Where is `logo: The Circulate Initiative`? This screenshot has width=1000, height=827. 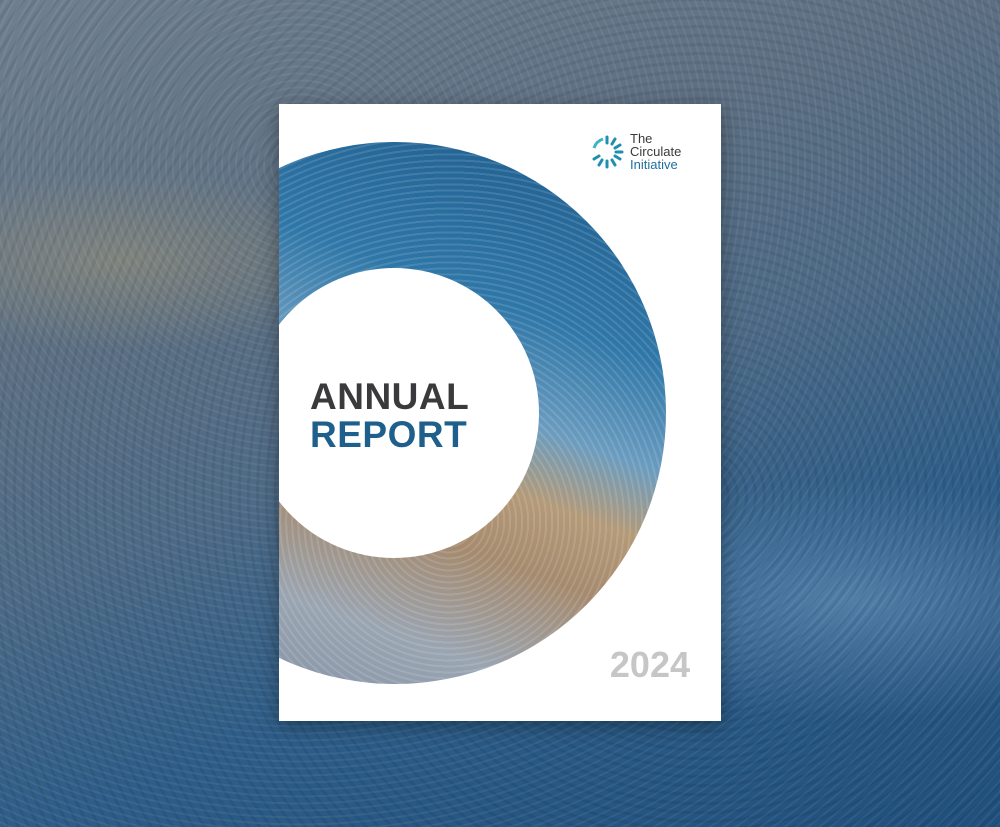
logo: The Circulate Initiative is located at coordinates (635, 151).